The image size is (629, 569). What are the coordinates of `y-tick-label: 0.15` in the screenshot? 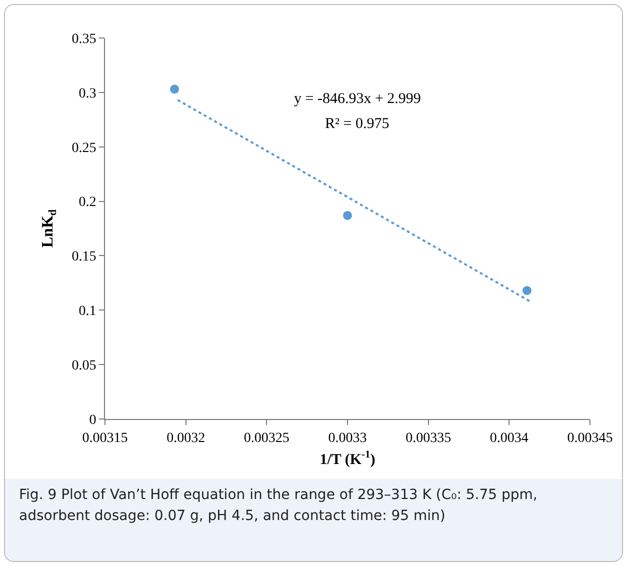 It's located at (84, 257).